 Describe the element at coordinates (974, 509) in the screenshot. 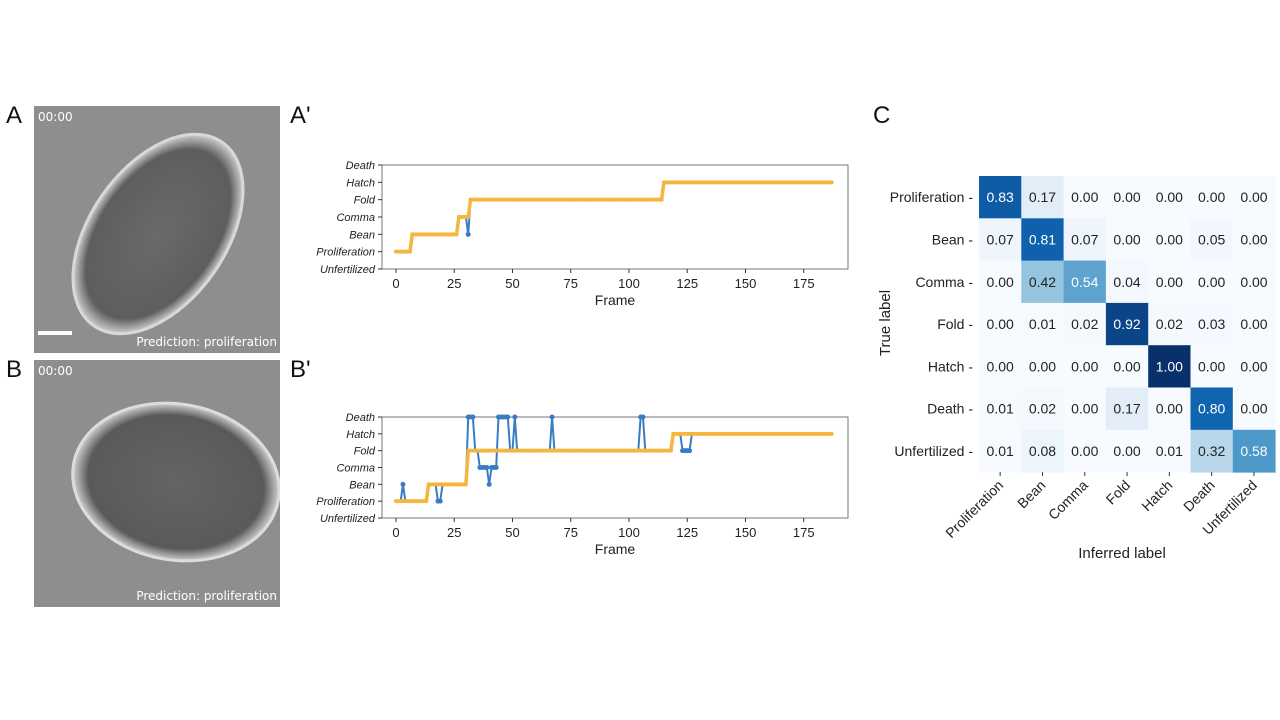

I see `column-label: Proliferation` at that location.